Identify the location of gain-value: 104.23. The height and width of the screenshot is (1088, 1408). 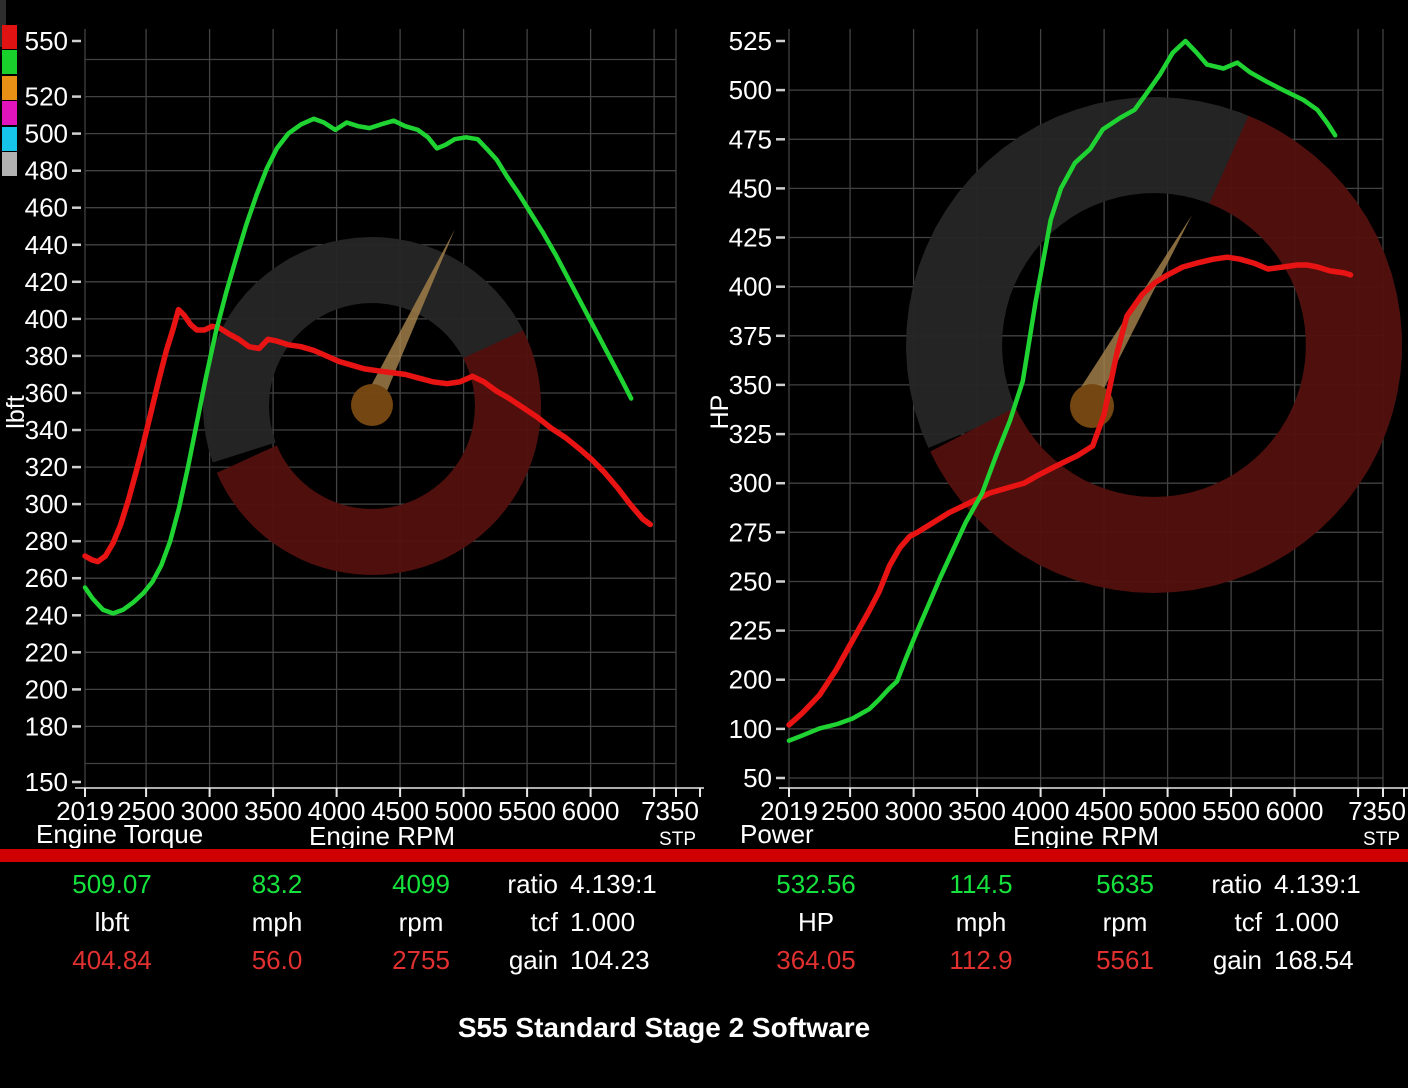
(610, 960).